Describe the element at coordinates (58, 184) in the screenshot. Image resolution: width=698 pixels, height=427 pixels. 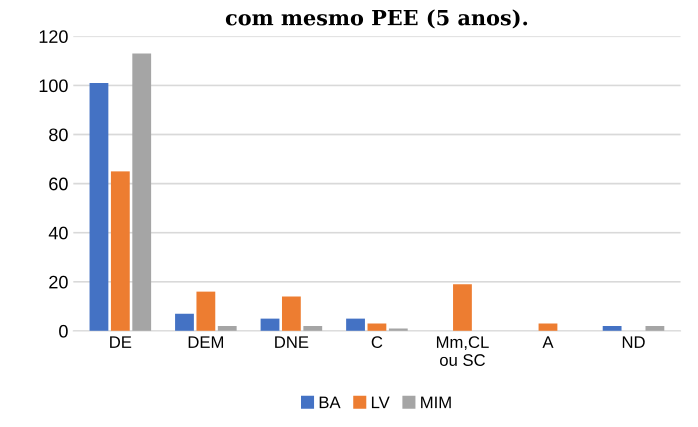
I see `y-tick-label: 60` at that location.